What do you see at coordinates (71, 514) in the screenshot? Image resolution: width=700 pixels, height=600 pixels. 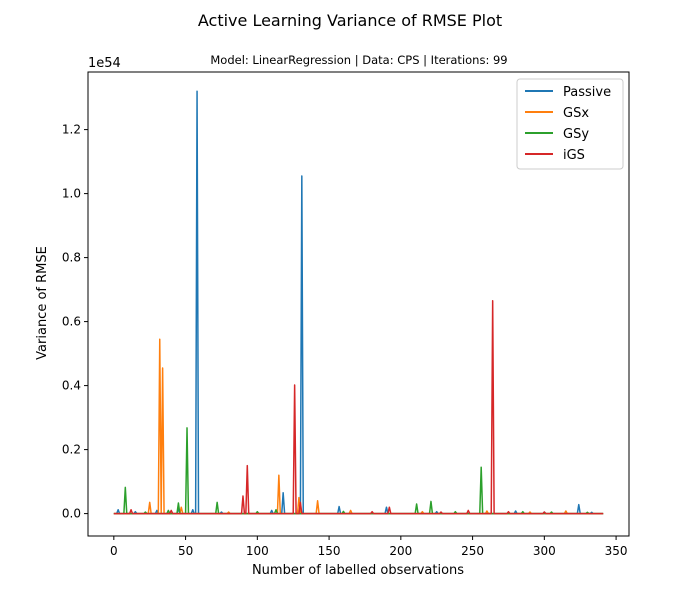 I see `y-tick-label: 0.0` at bounding box center [71, 514].